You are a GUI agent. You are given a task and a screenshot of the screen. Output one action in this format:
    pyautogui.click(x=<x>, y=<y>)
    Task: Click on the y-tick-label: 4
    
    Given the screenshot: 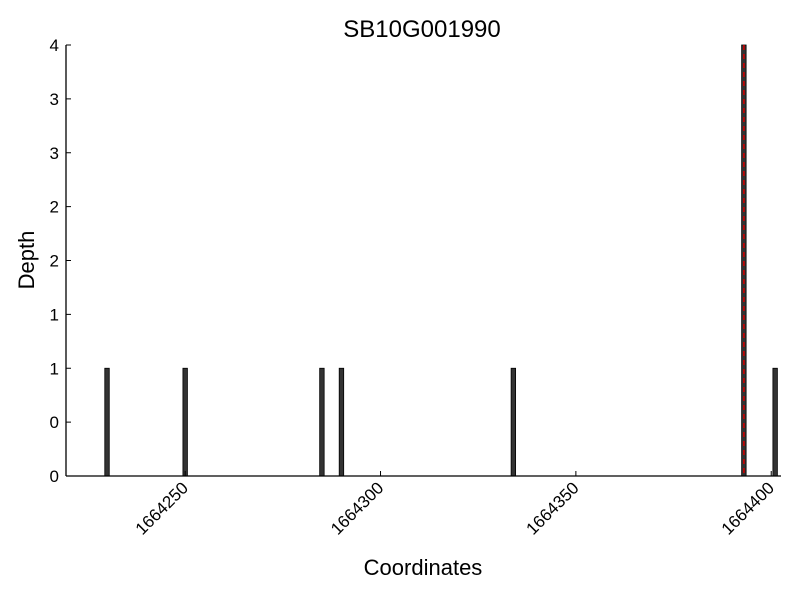 What is the action you would take?
    pyautogui.click(x=54, y=45)
    